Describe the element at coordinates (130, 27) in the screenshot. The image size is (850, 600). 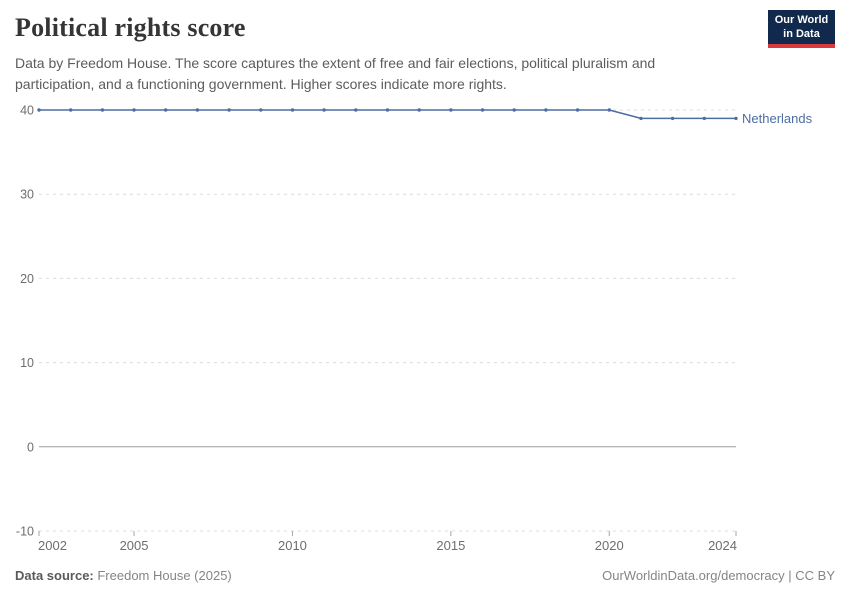
I see `page-title: Political rights score` at that location.